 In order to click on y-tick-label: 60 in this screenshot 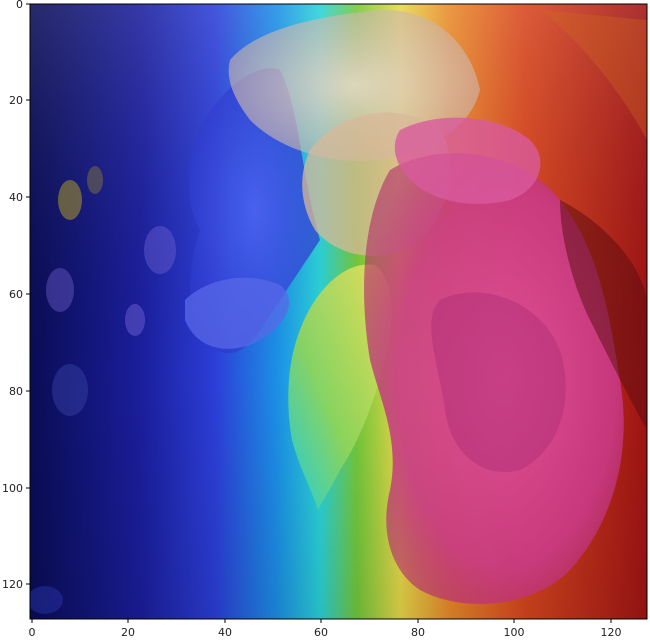, I will do `click(16, 294)`.